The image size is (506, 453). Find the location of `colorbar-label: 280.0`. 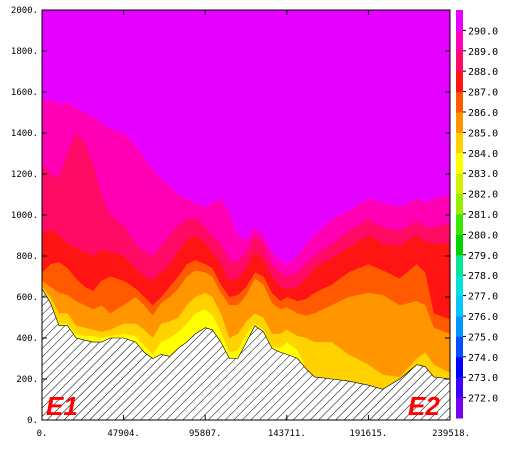

colorbar-label: 280.0 is located at coordinates (483, 235).